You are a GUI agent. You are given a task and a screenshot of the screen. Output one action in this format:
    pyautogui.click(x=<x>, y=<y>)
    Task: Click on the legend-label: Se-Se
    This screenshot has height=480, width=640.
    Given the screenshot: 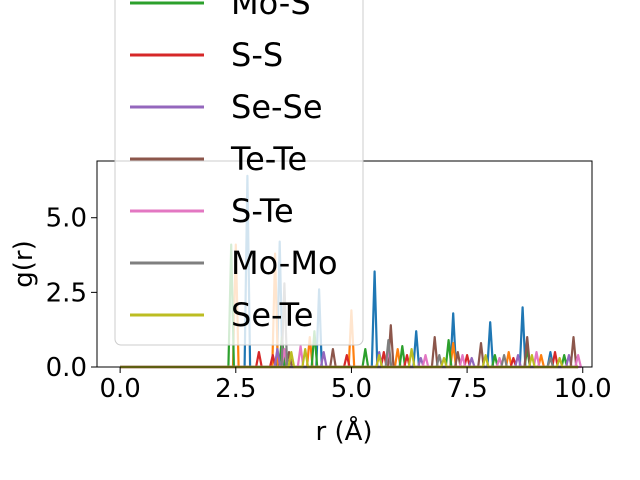 What is the action you would take?
    pyautogui.click(x=277, y=107)
    